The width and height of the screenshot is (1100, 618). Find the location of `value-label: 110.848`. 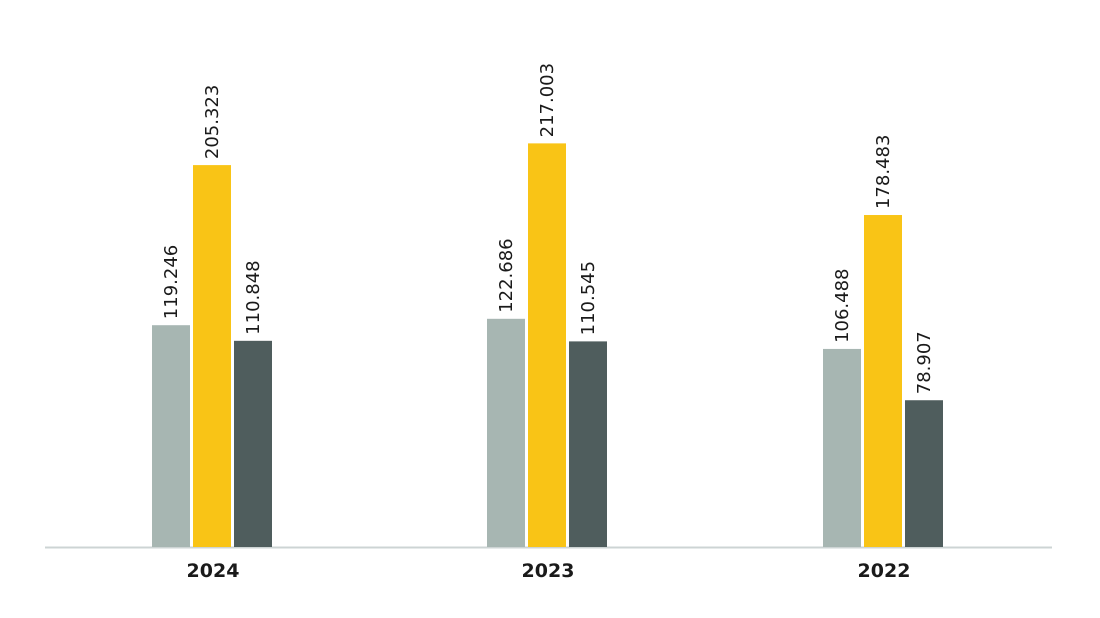

value-label: 110.848 is located at coordinates (253, 297).